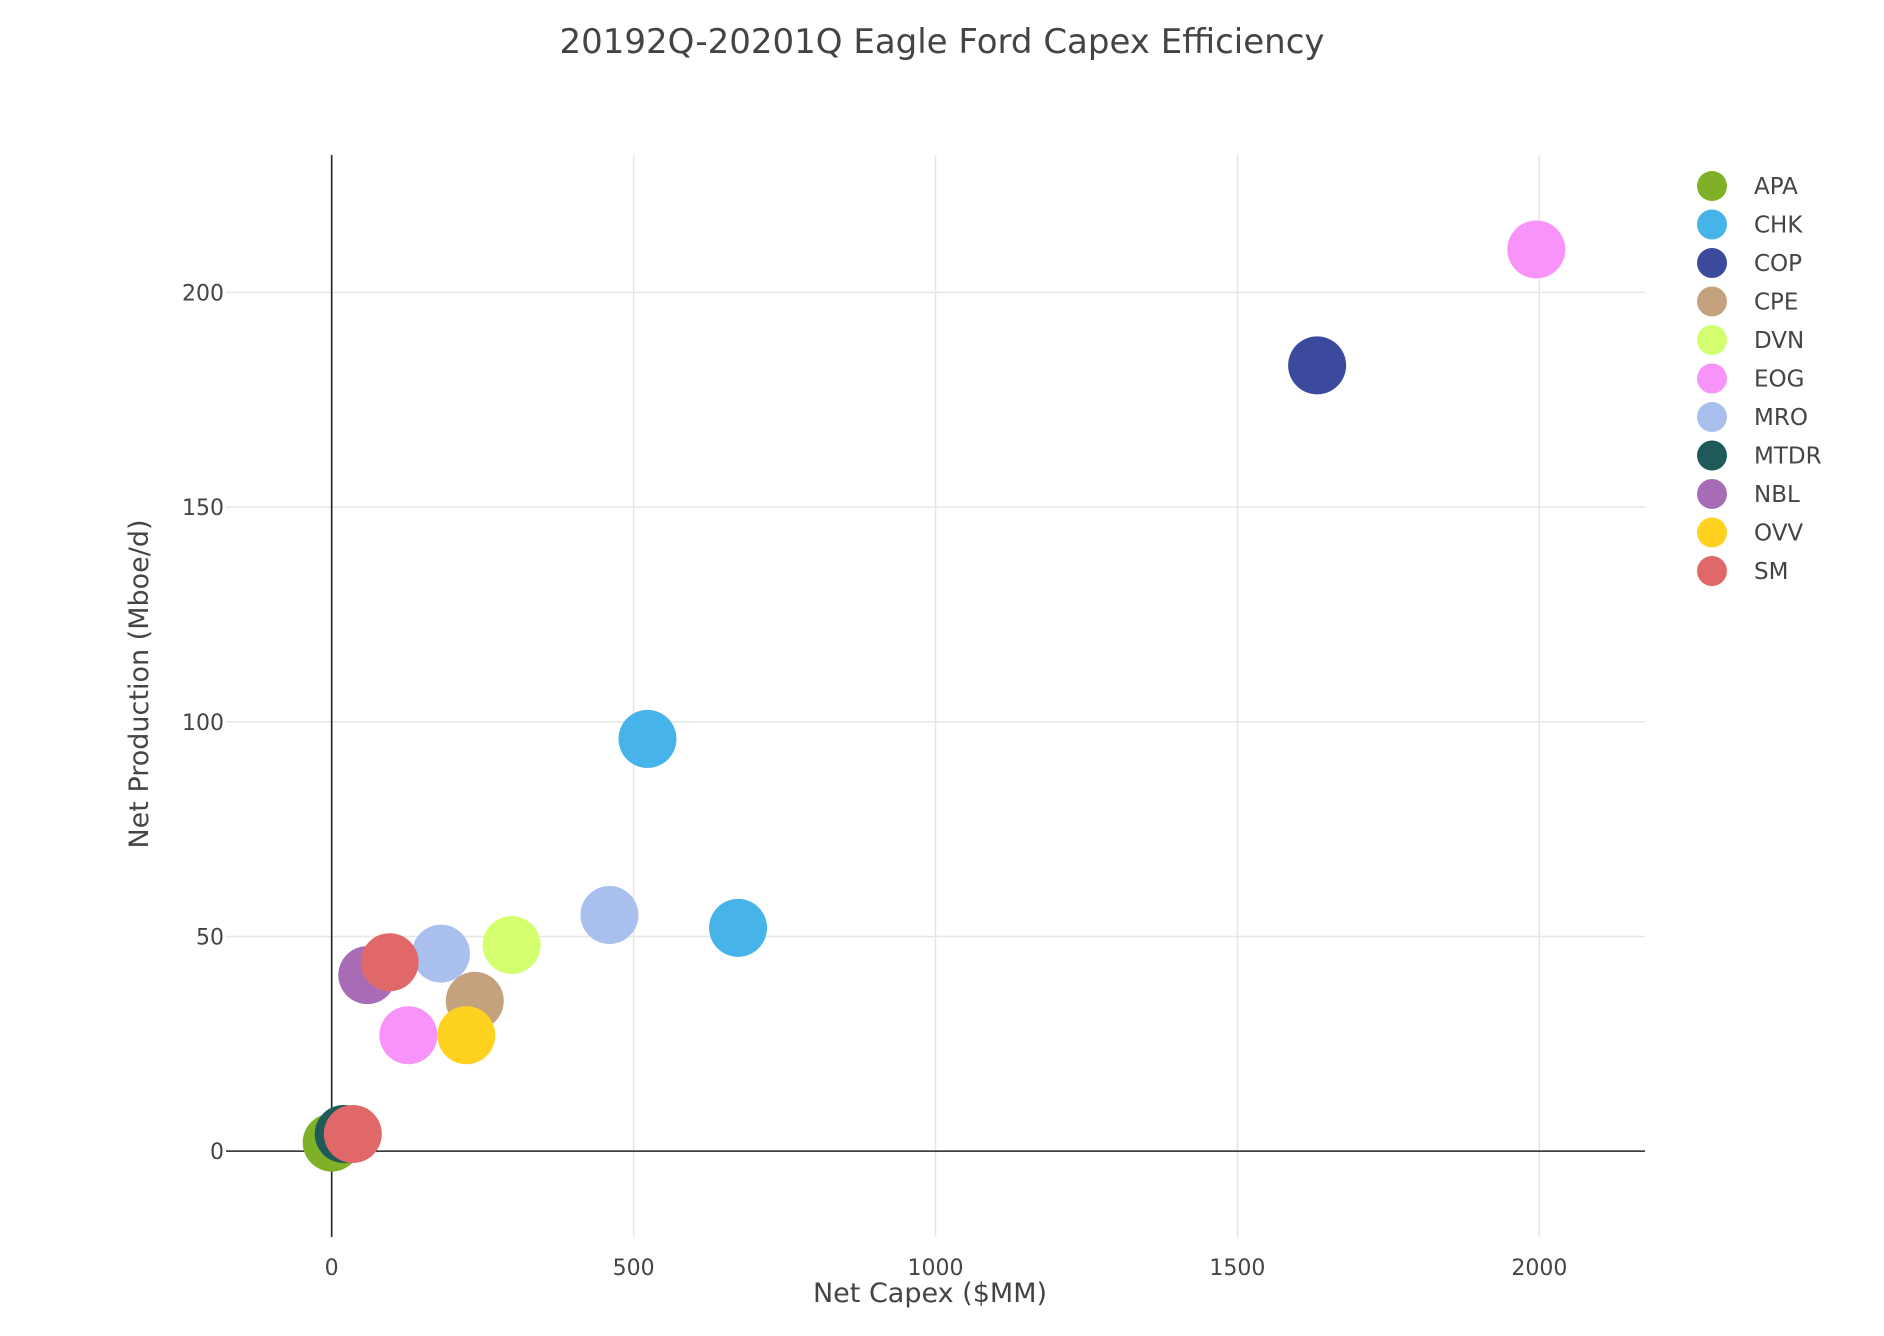 The height and width of the screenshot is (1336, 1884). Describe the element at coordinates (1747, 186) in the screenshot. I see `legend-item-apa: APA` at that location.